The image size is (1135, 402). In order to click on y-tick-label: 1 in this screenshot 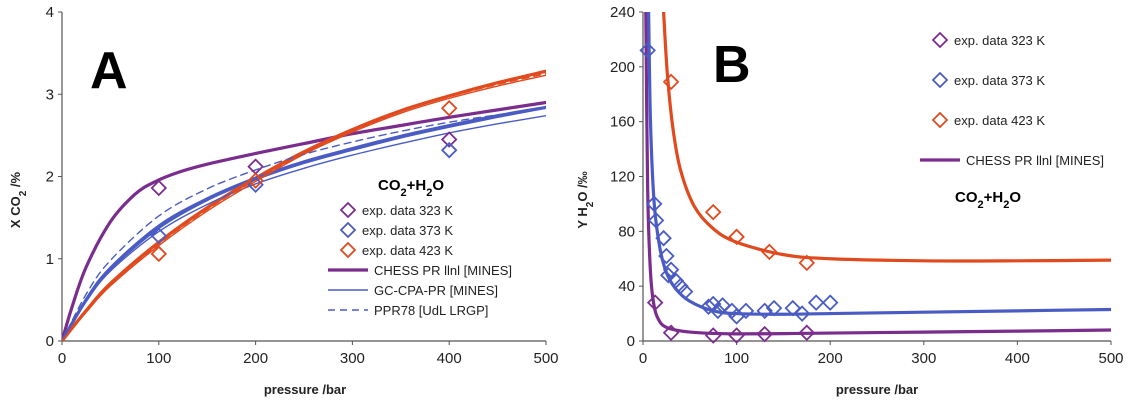, I will do `click(50, 259)`.